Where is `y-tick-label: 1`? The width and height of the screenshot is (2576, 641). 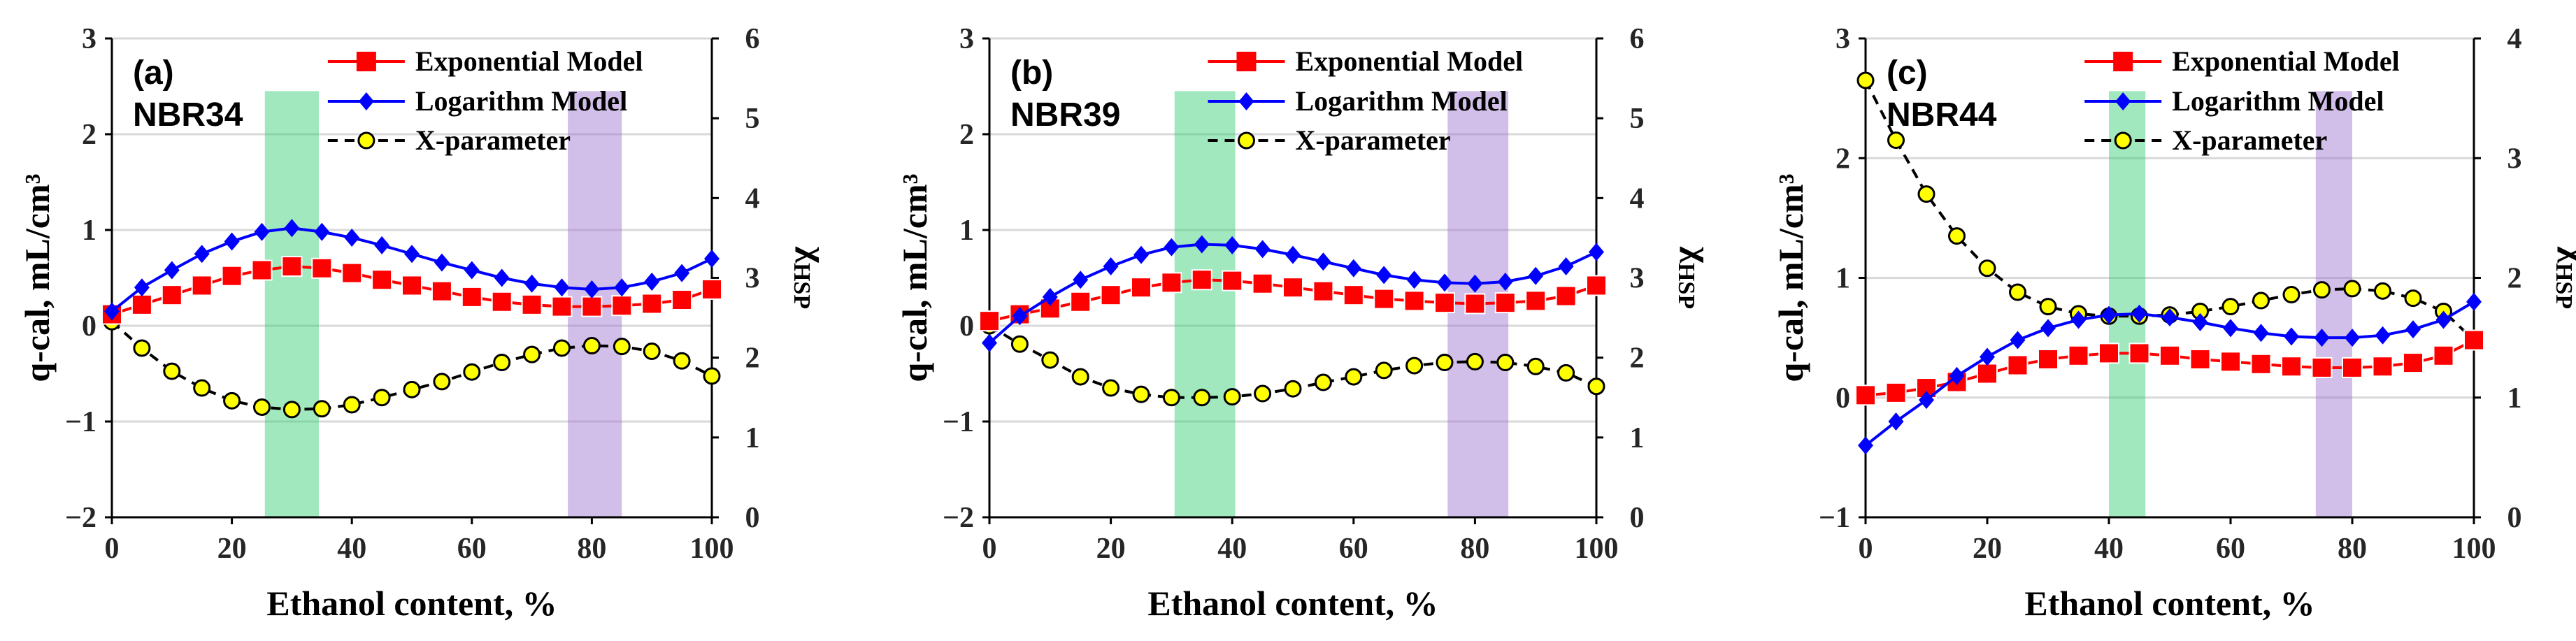
y-tick-label: 1 is located at coordinates (966, 231).